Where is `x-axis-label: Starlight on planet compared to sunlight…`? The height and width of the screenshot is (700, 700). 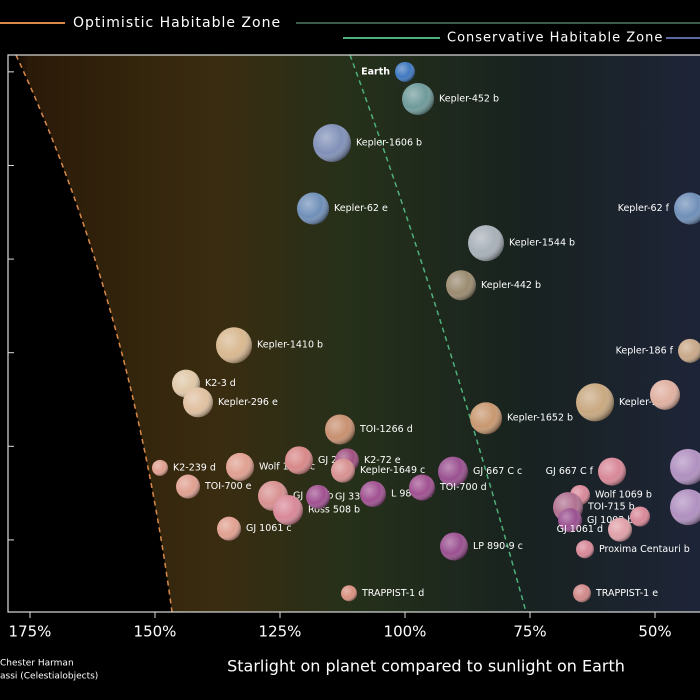
x-axis-label: Starlight on planet compared to sunlight… is located at coordinates (426, 666).